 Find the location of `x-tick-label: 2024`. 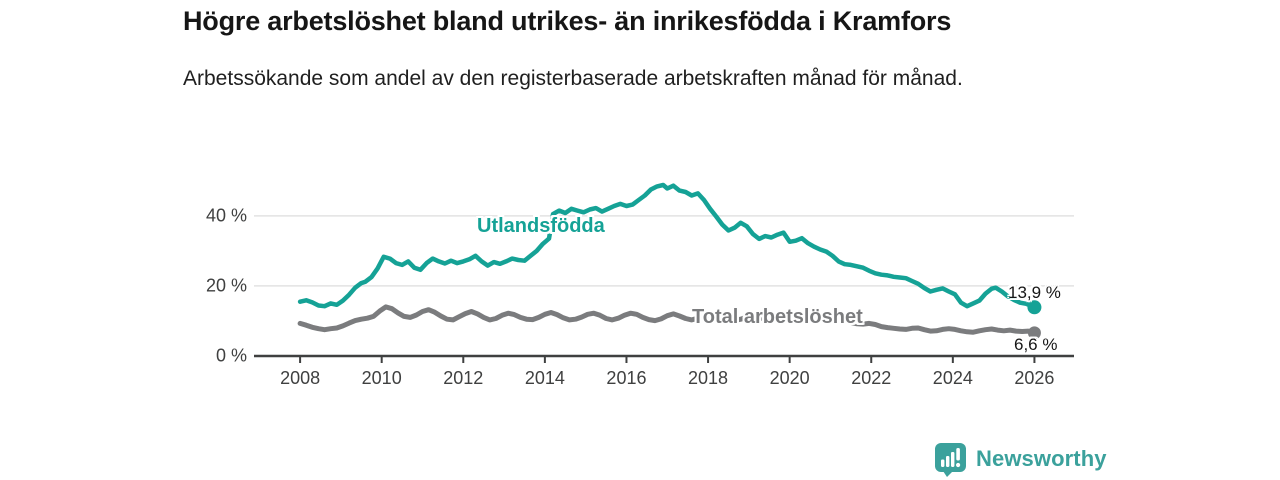

x-tick-label: 2024 is located at coordinates (952, 378).